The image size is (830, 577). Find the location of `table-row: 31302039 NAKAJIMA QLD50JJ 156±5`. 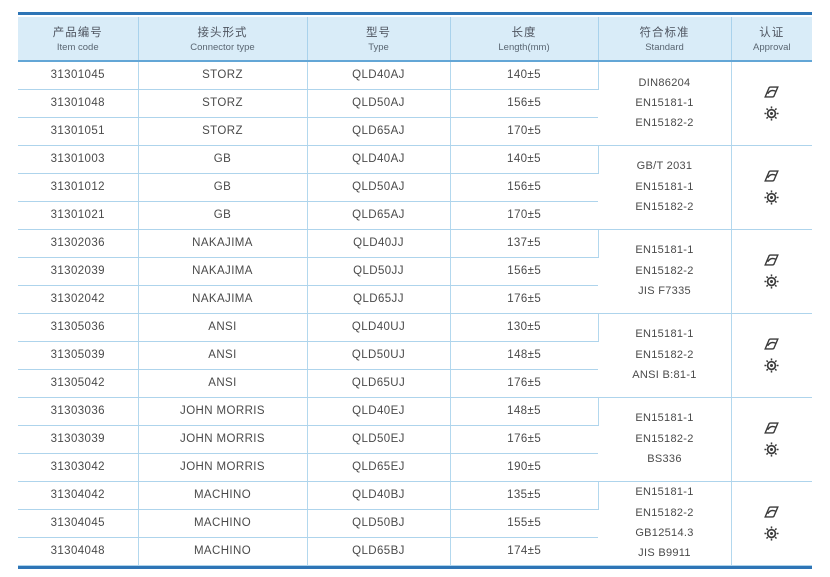

table-row: 31302039 NAKAJIMA QLD50JJ 156±5 is located at coordinates (415, 271).